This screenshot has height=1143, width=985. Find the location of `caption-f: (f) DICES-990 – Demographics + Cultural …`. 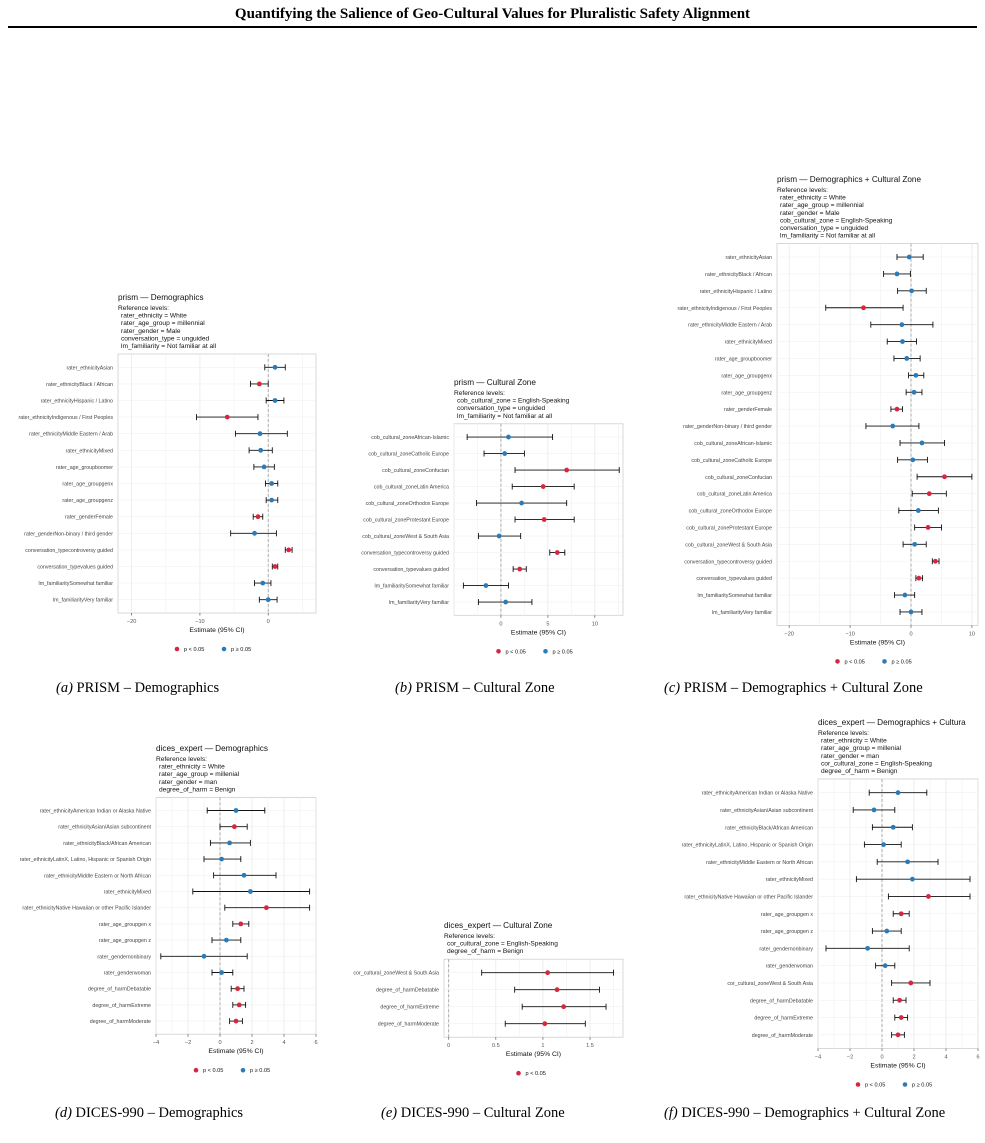

caption-f: (f) DICES-990 – Demographics + Cultural … is located at coordinates (823, 1113).